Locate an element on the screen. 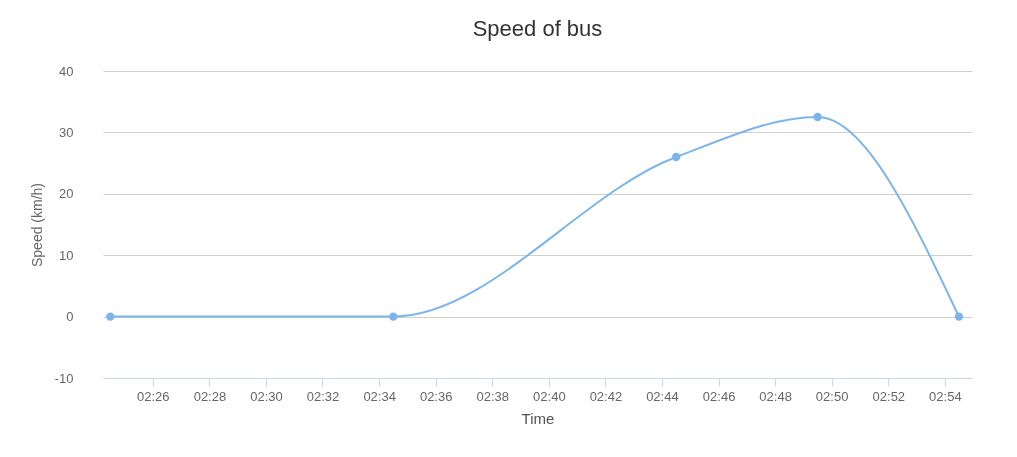 This screenshot has height=457, width=1017. y-tick-label: 10 is located at coordinates (66, 255).